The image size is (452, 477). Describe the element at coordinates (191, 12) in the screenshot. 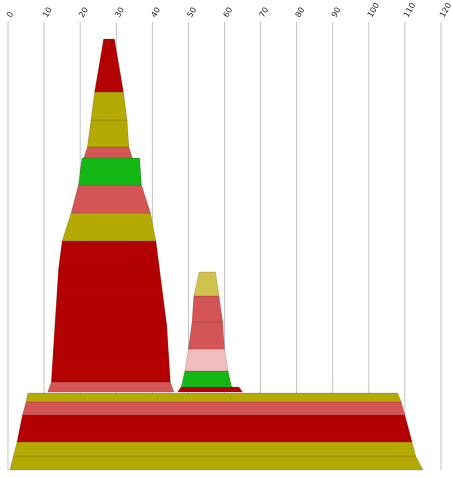

I see `x-tick-label: 50` at that location.